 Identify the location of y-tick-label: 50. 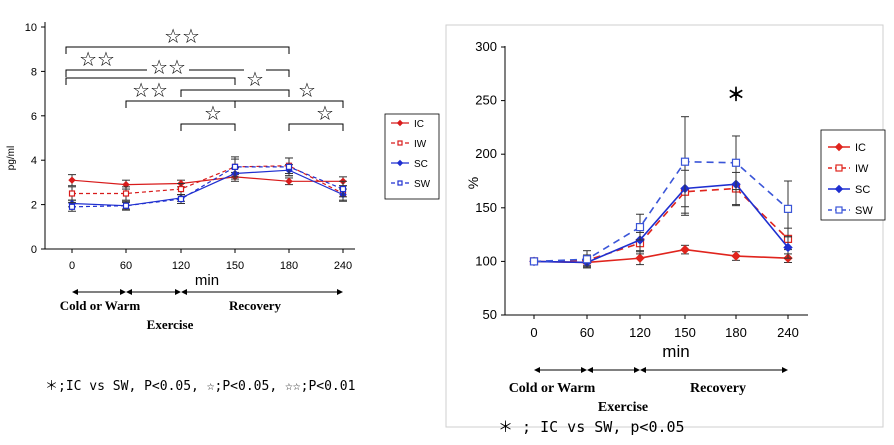
(490, 314).